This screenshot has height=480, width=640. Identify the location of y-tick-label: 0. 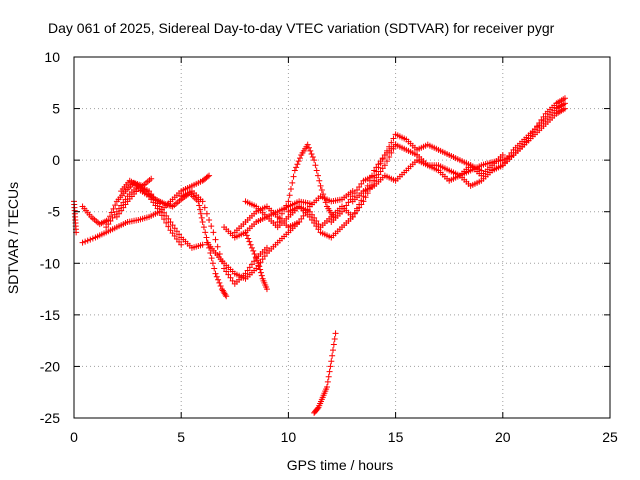
(56, 160).